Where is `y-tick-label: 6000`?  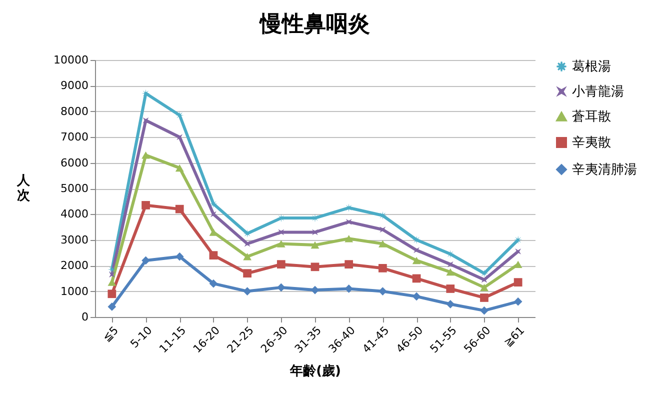
y-tick-label: 6000 is located at coordinates (74, 163).